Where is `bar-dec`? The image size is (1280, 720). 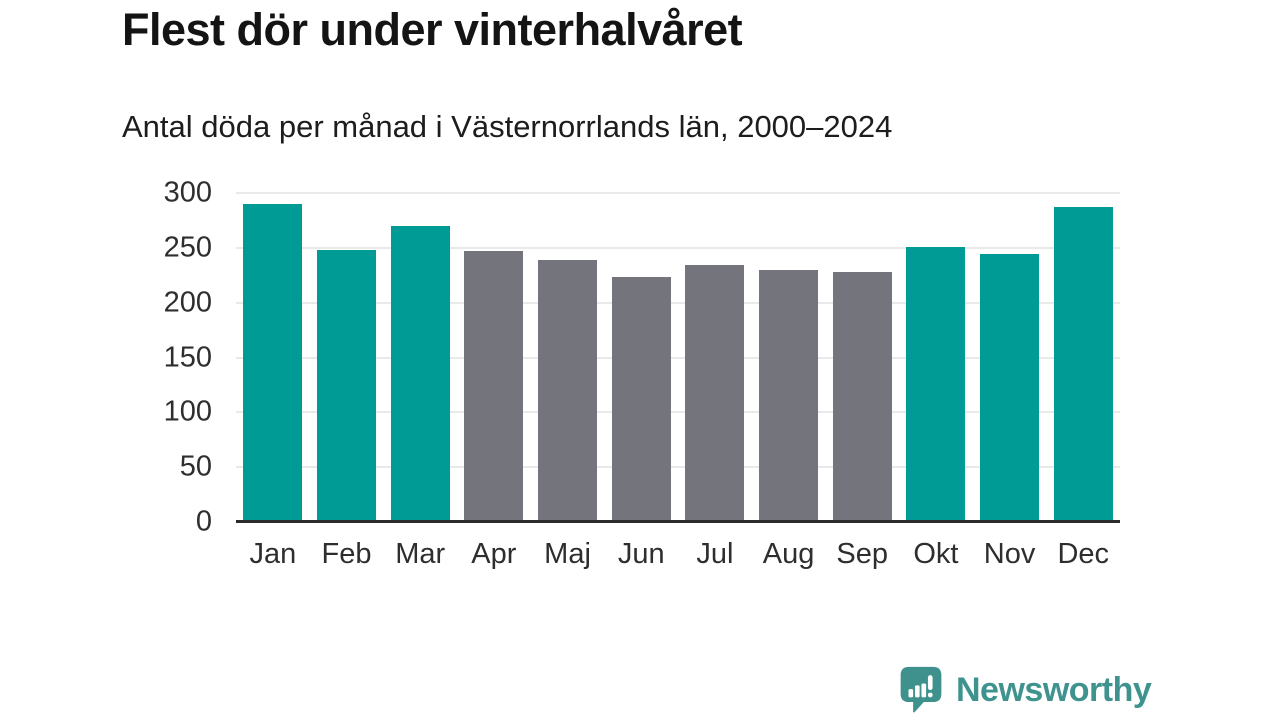 bar-dec is located at coordinates (1083, 364).